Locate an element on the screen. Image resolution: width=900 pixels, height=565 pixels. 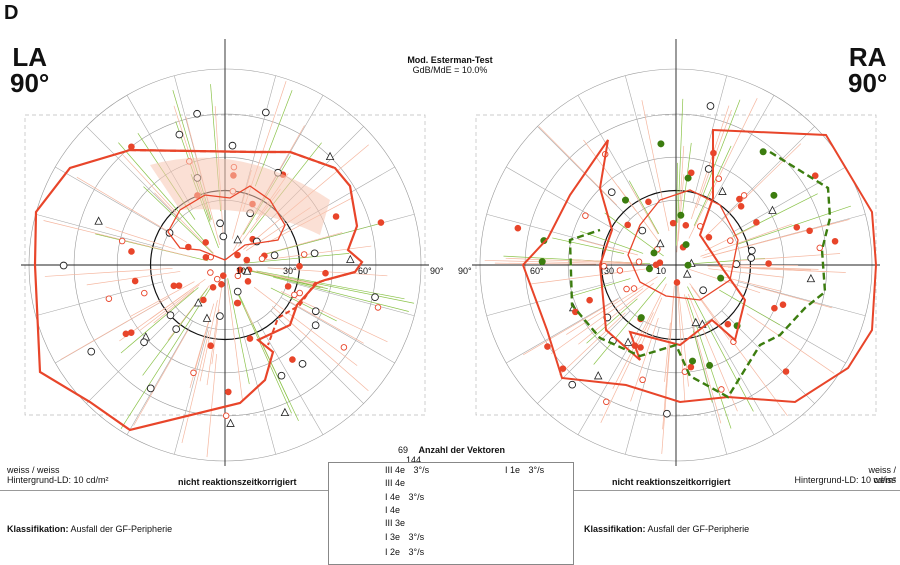
left-eye-label: LA 90° is located at coordinates (29, 70).